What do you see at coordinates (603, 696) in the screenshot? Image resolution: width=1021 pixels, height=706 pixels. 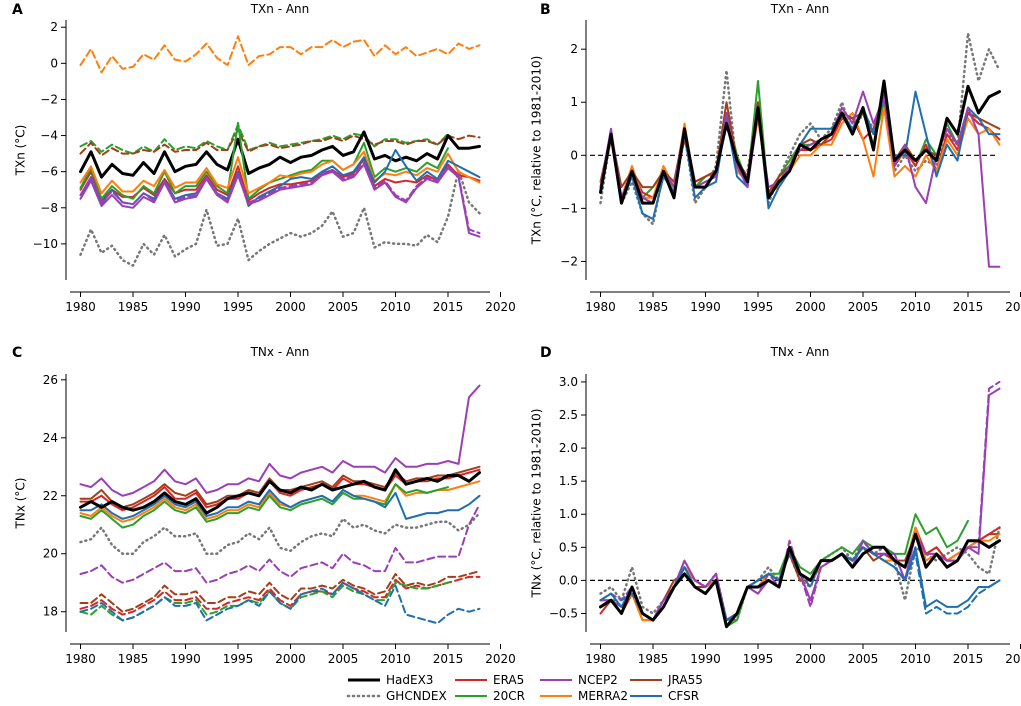 I see `legend-label-merra2: MERRA2` at bounding box center [603, 696].